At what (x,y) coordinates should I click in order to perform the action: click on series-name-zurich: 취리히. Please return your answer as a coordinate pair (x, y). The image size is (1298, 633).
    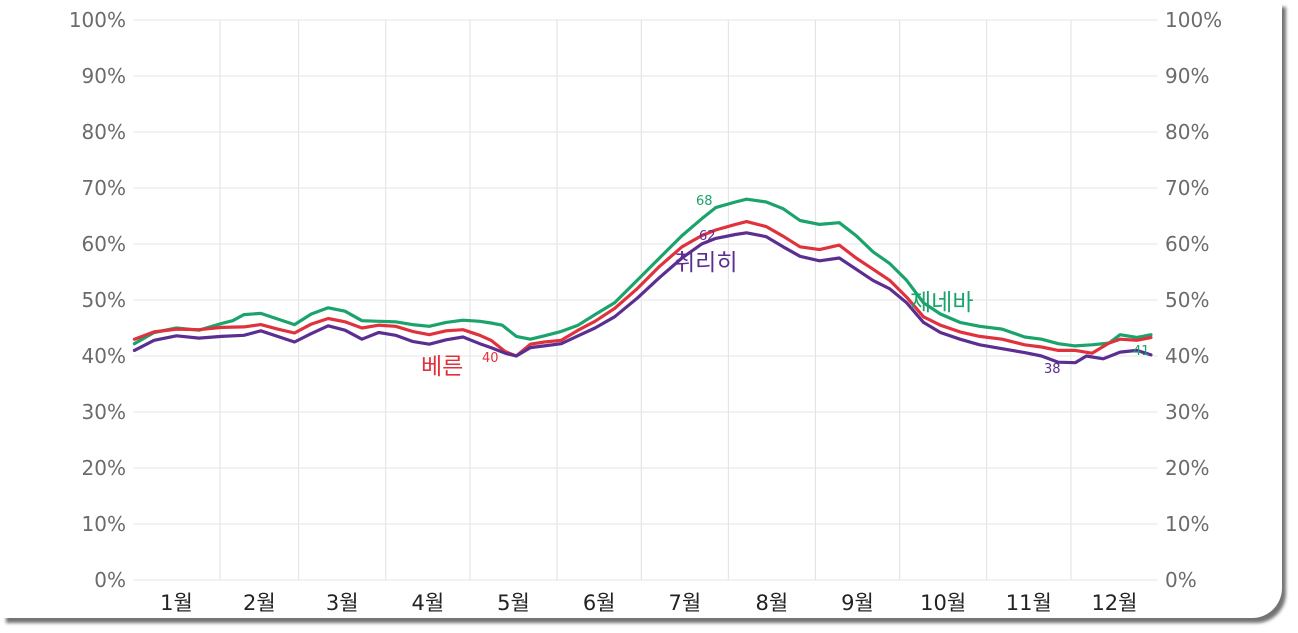
    Looking at the image, I should click on (705, 263).